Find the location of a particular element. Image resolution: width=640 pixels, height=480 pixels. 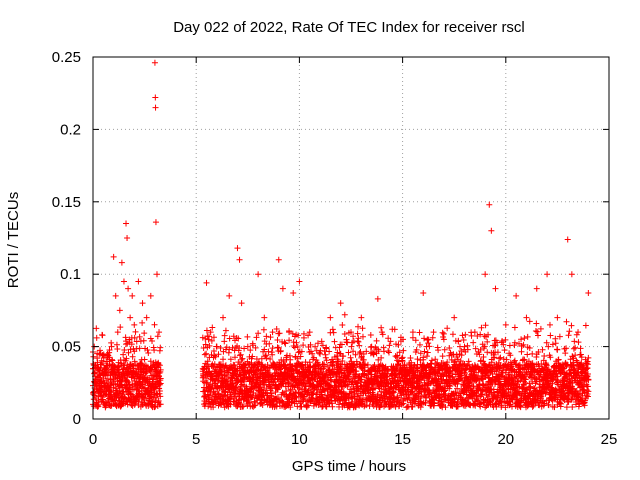

x-tick-label: 15 is located at coordinates (402, 439).